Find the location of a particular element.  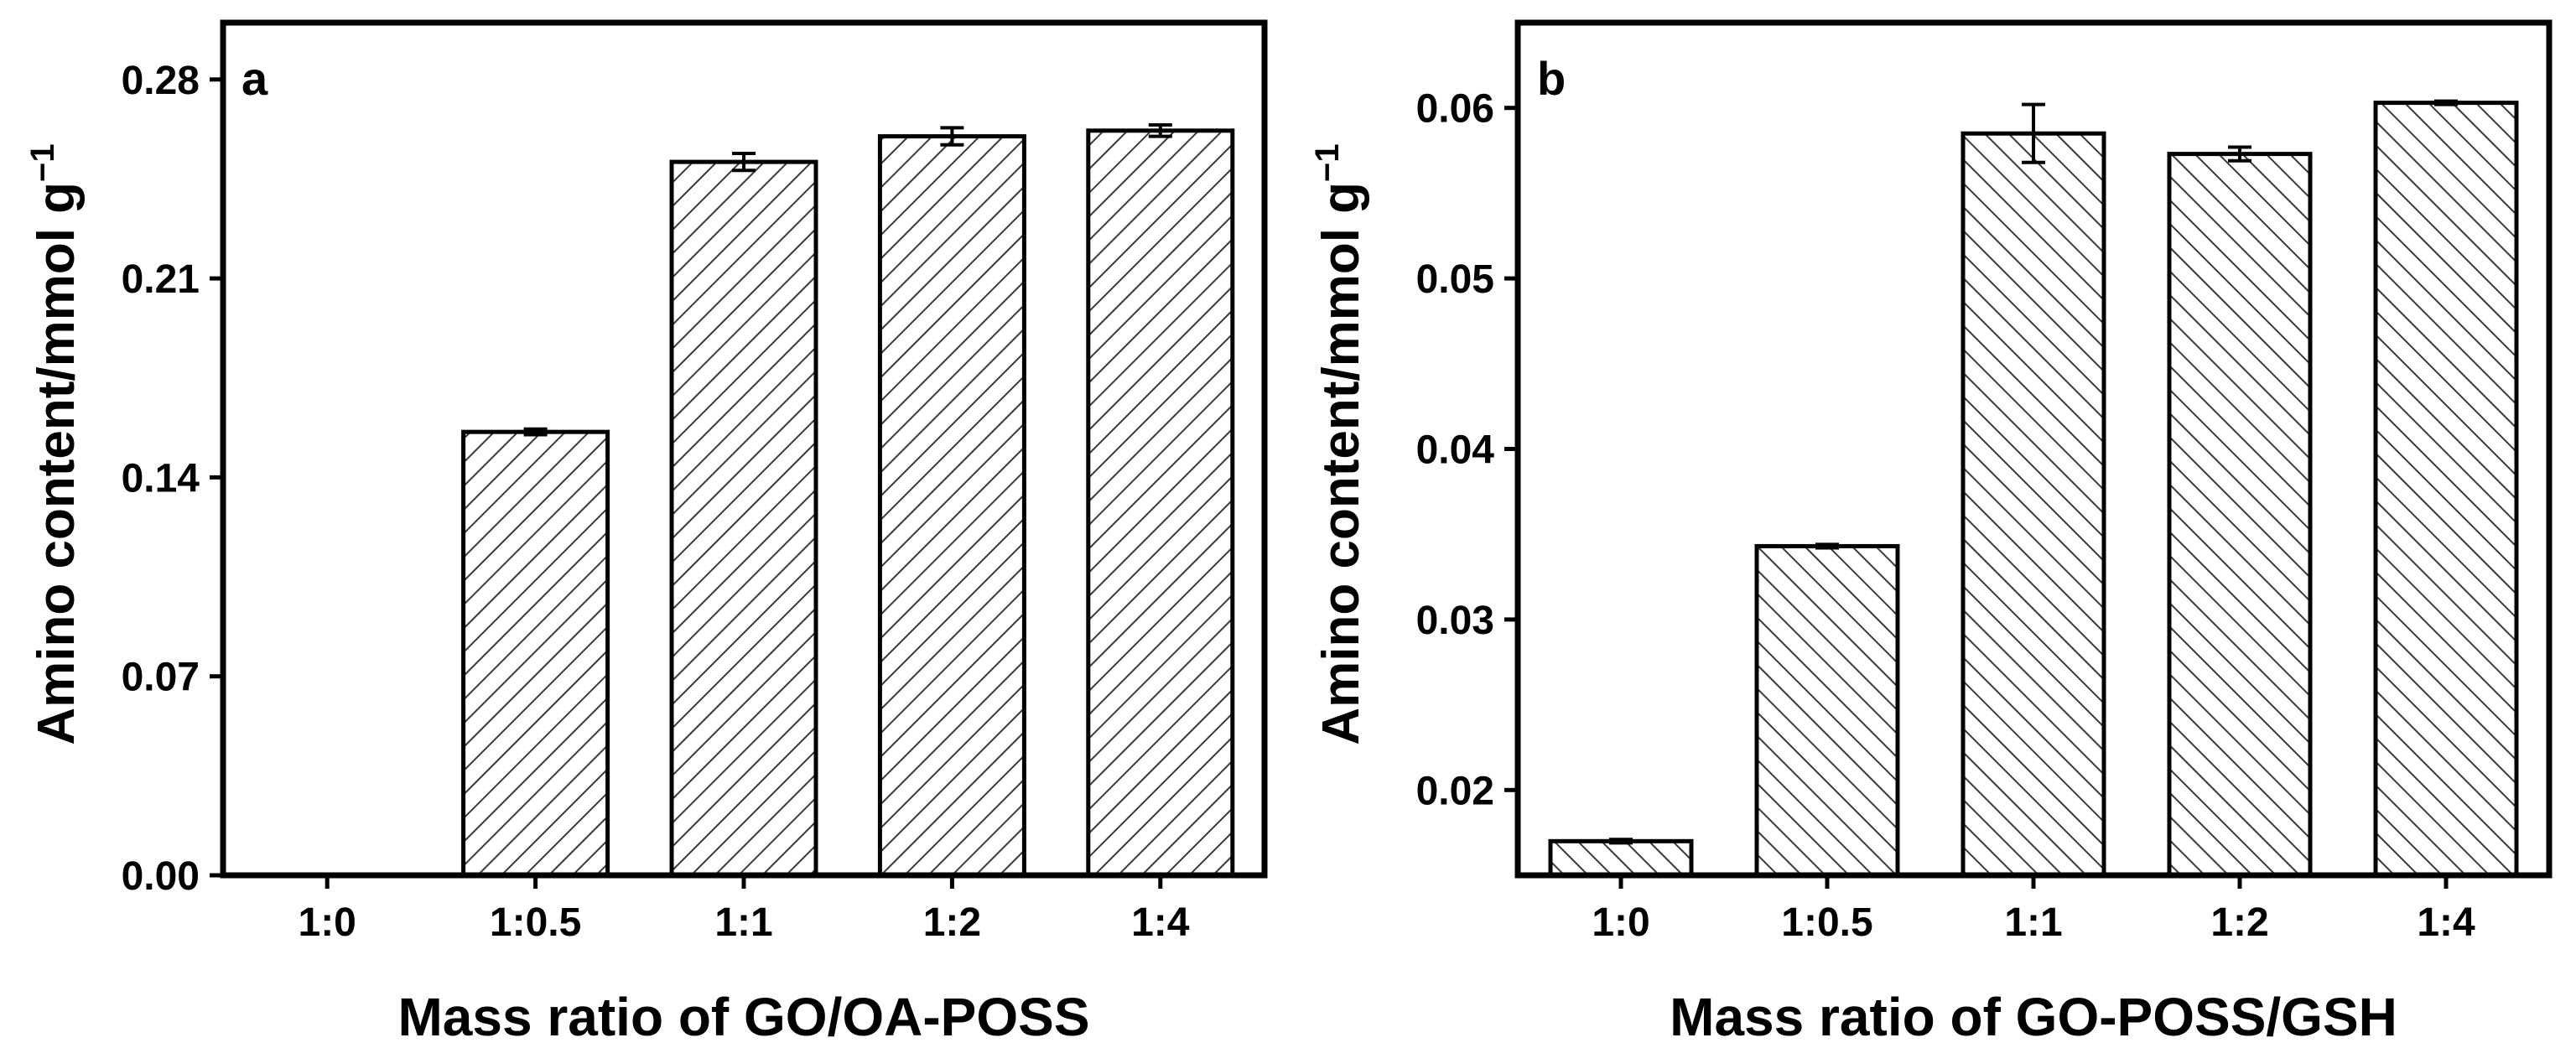

panel-a-x-tick-label: 1:0.5 is located at coordinates (535, 922).